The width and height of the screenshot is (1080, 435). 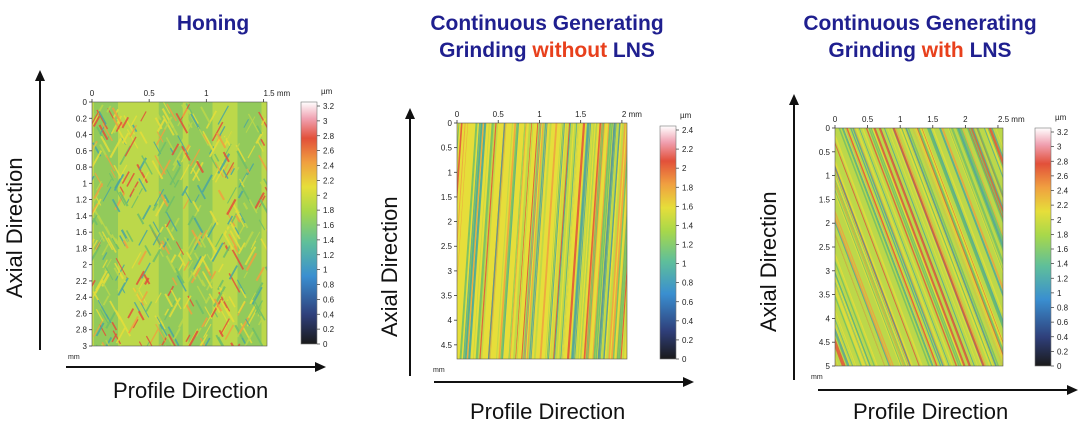 I want to click on y-tick-label: 2.8, so click(x=82, y=330).